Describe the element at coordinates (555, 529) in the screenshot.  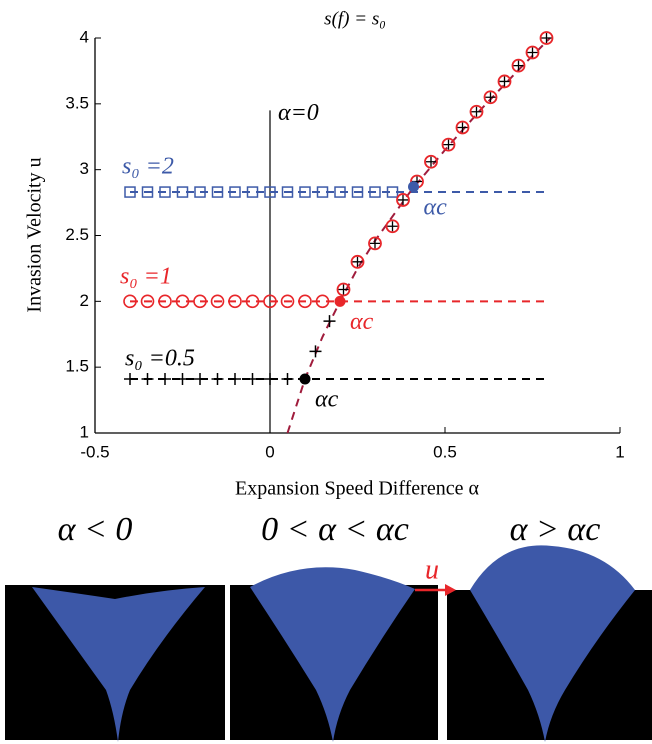
I see `panel-caption: α > αc` at that location.